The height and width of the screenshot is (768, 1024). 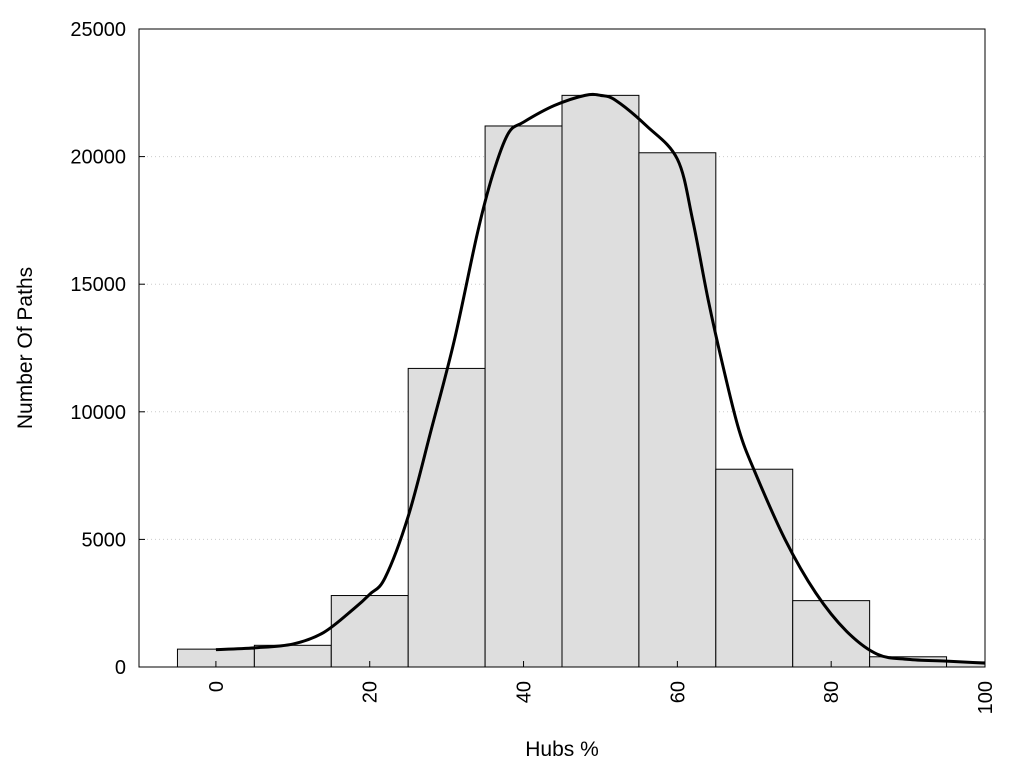 I want to click on x-tick-label: 100, so click(x=986, y=697).